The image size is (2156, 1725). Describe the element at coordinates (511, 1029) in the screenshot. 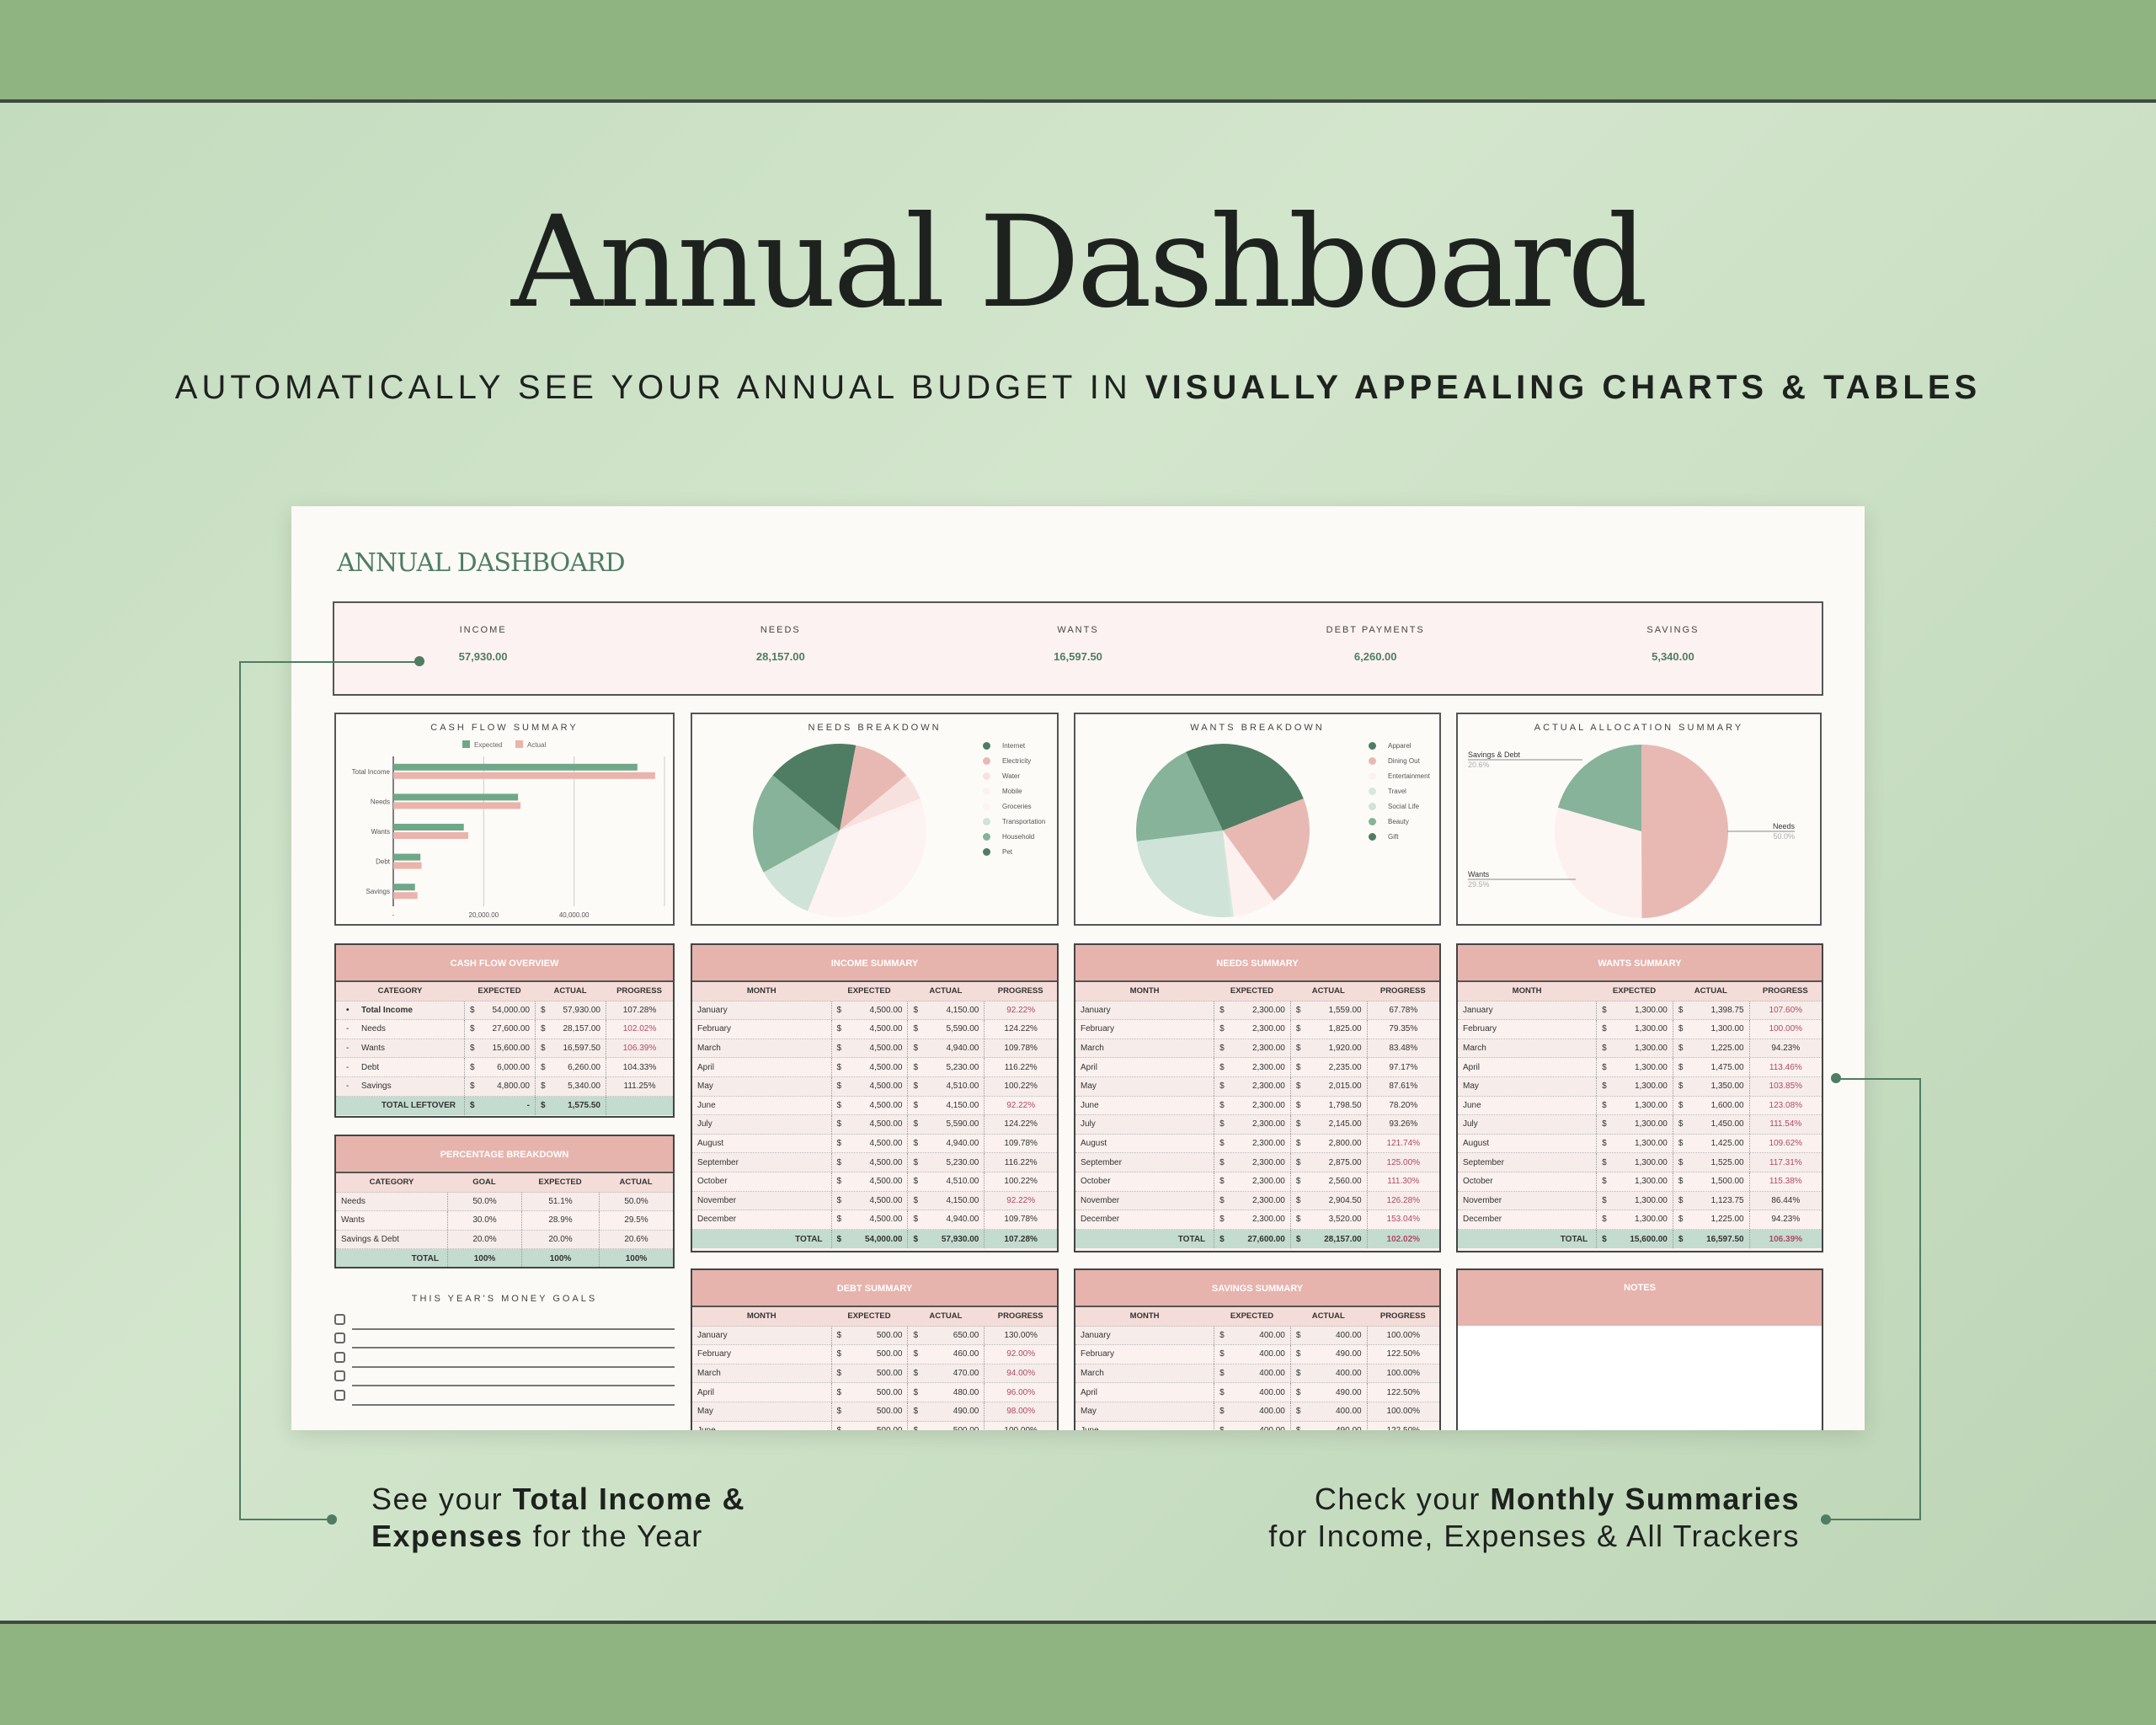

I see `amount: 27,600.00` at that location.